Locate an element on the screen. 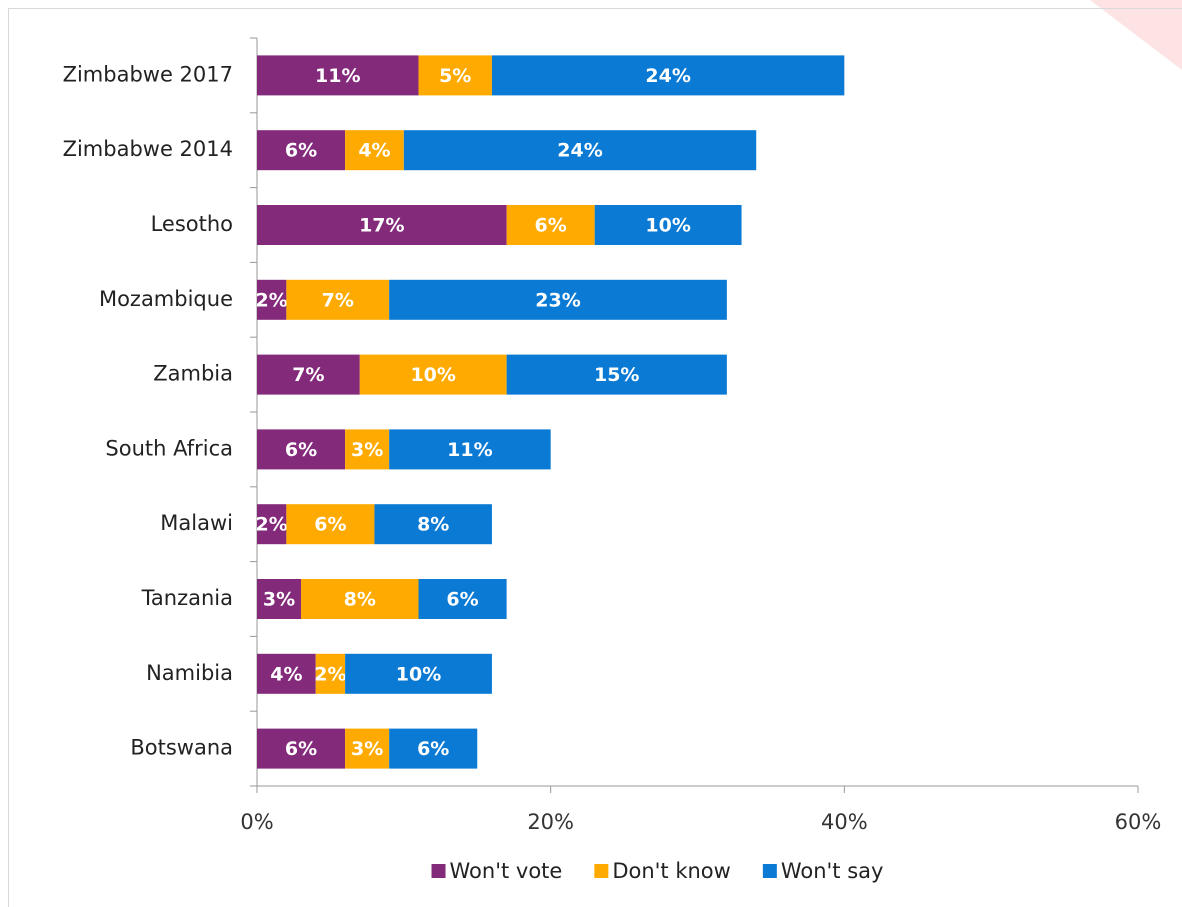 Image resolution: width=1182 pixels, height=907 pixels. category-label: Zimbabwe 2017 is located at coordinates (148, 74).